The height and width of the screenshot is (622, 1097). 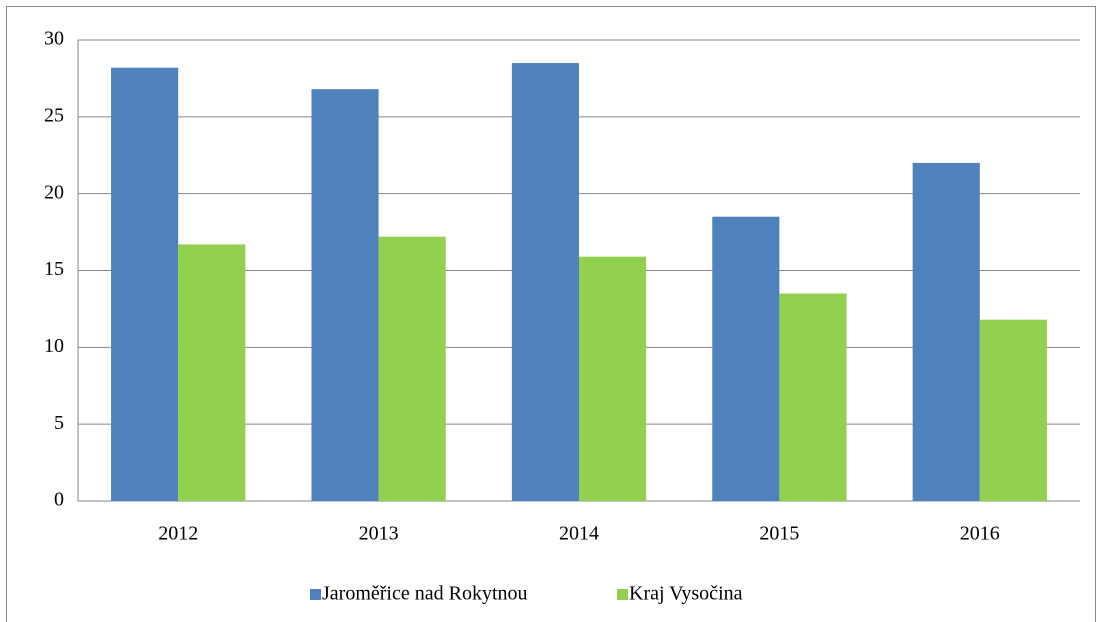 What do you see at coordinates (54, 192) in the screenshot?
I see `y-tick-label: 20` at bounding box center [54, 192].